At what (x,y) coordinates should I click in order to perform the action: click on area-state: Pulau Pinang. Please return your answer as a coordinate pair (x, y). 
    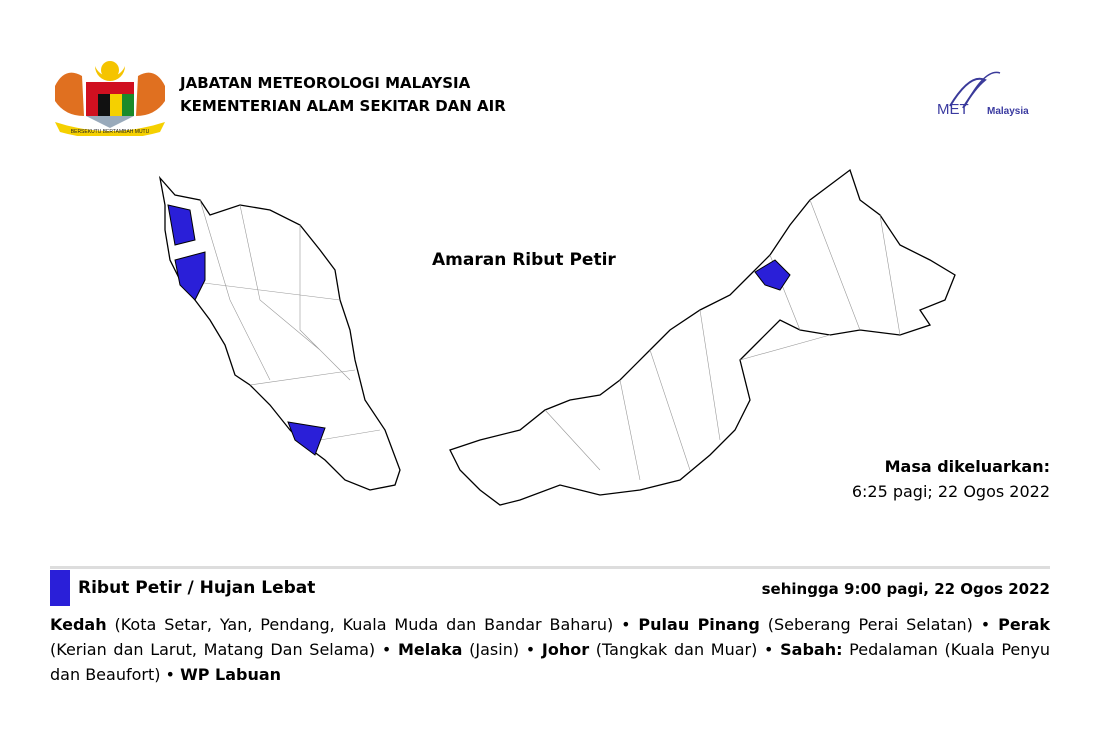
    Looking at the image, I should click on (699, 624).